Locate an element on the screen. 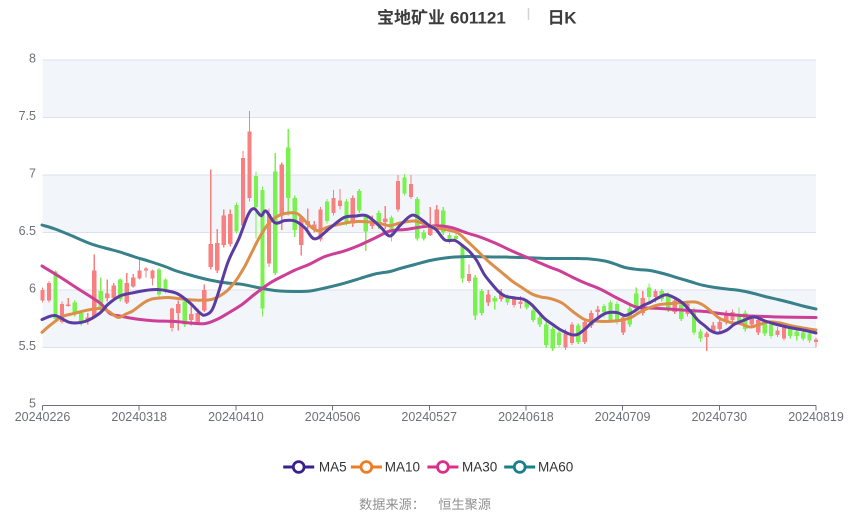 This screenshot has width=850, height=517. svg-text: 20240410 is located at coordinates (236, 417).